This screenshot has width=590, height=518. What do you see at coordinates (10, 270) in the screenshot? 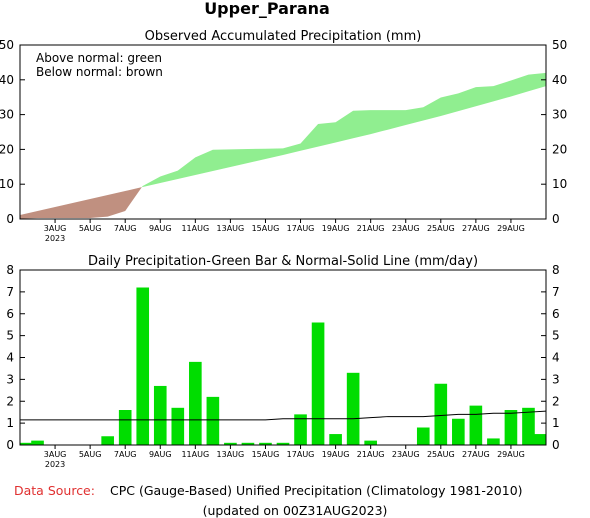
I see `bottom-ytick-label-left: 8` at bounding box center [10, 270].